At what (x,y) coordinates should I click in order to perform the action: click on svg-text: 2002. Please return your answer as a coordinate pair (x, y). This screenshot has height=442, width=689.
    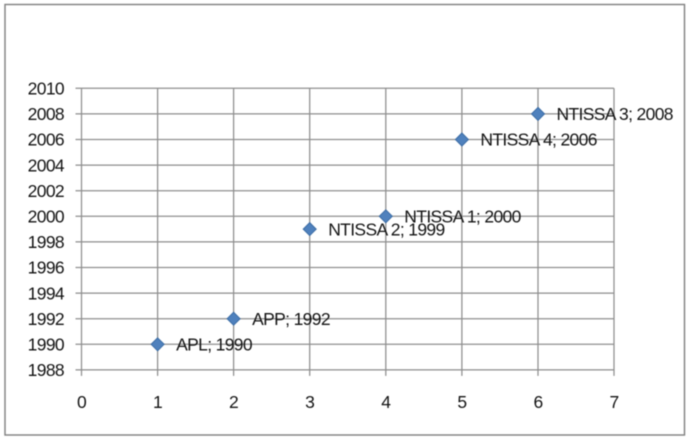
    Looking at the image, I should click on (46, 191).